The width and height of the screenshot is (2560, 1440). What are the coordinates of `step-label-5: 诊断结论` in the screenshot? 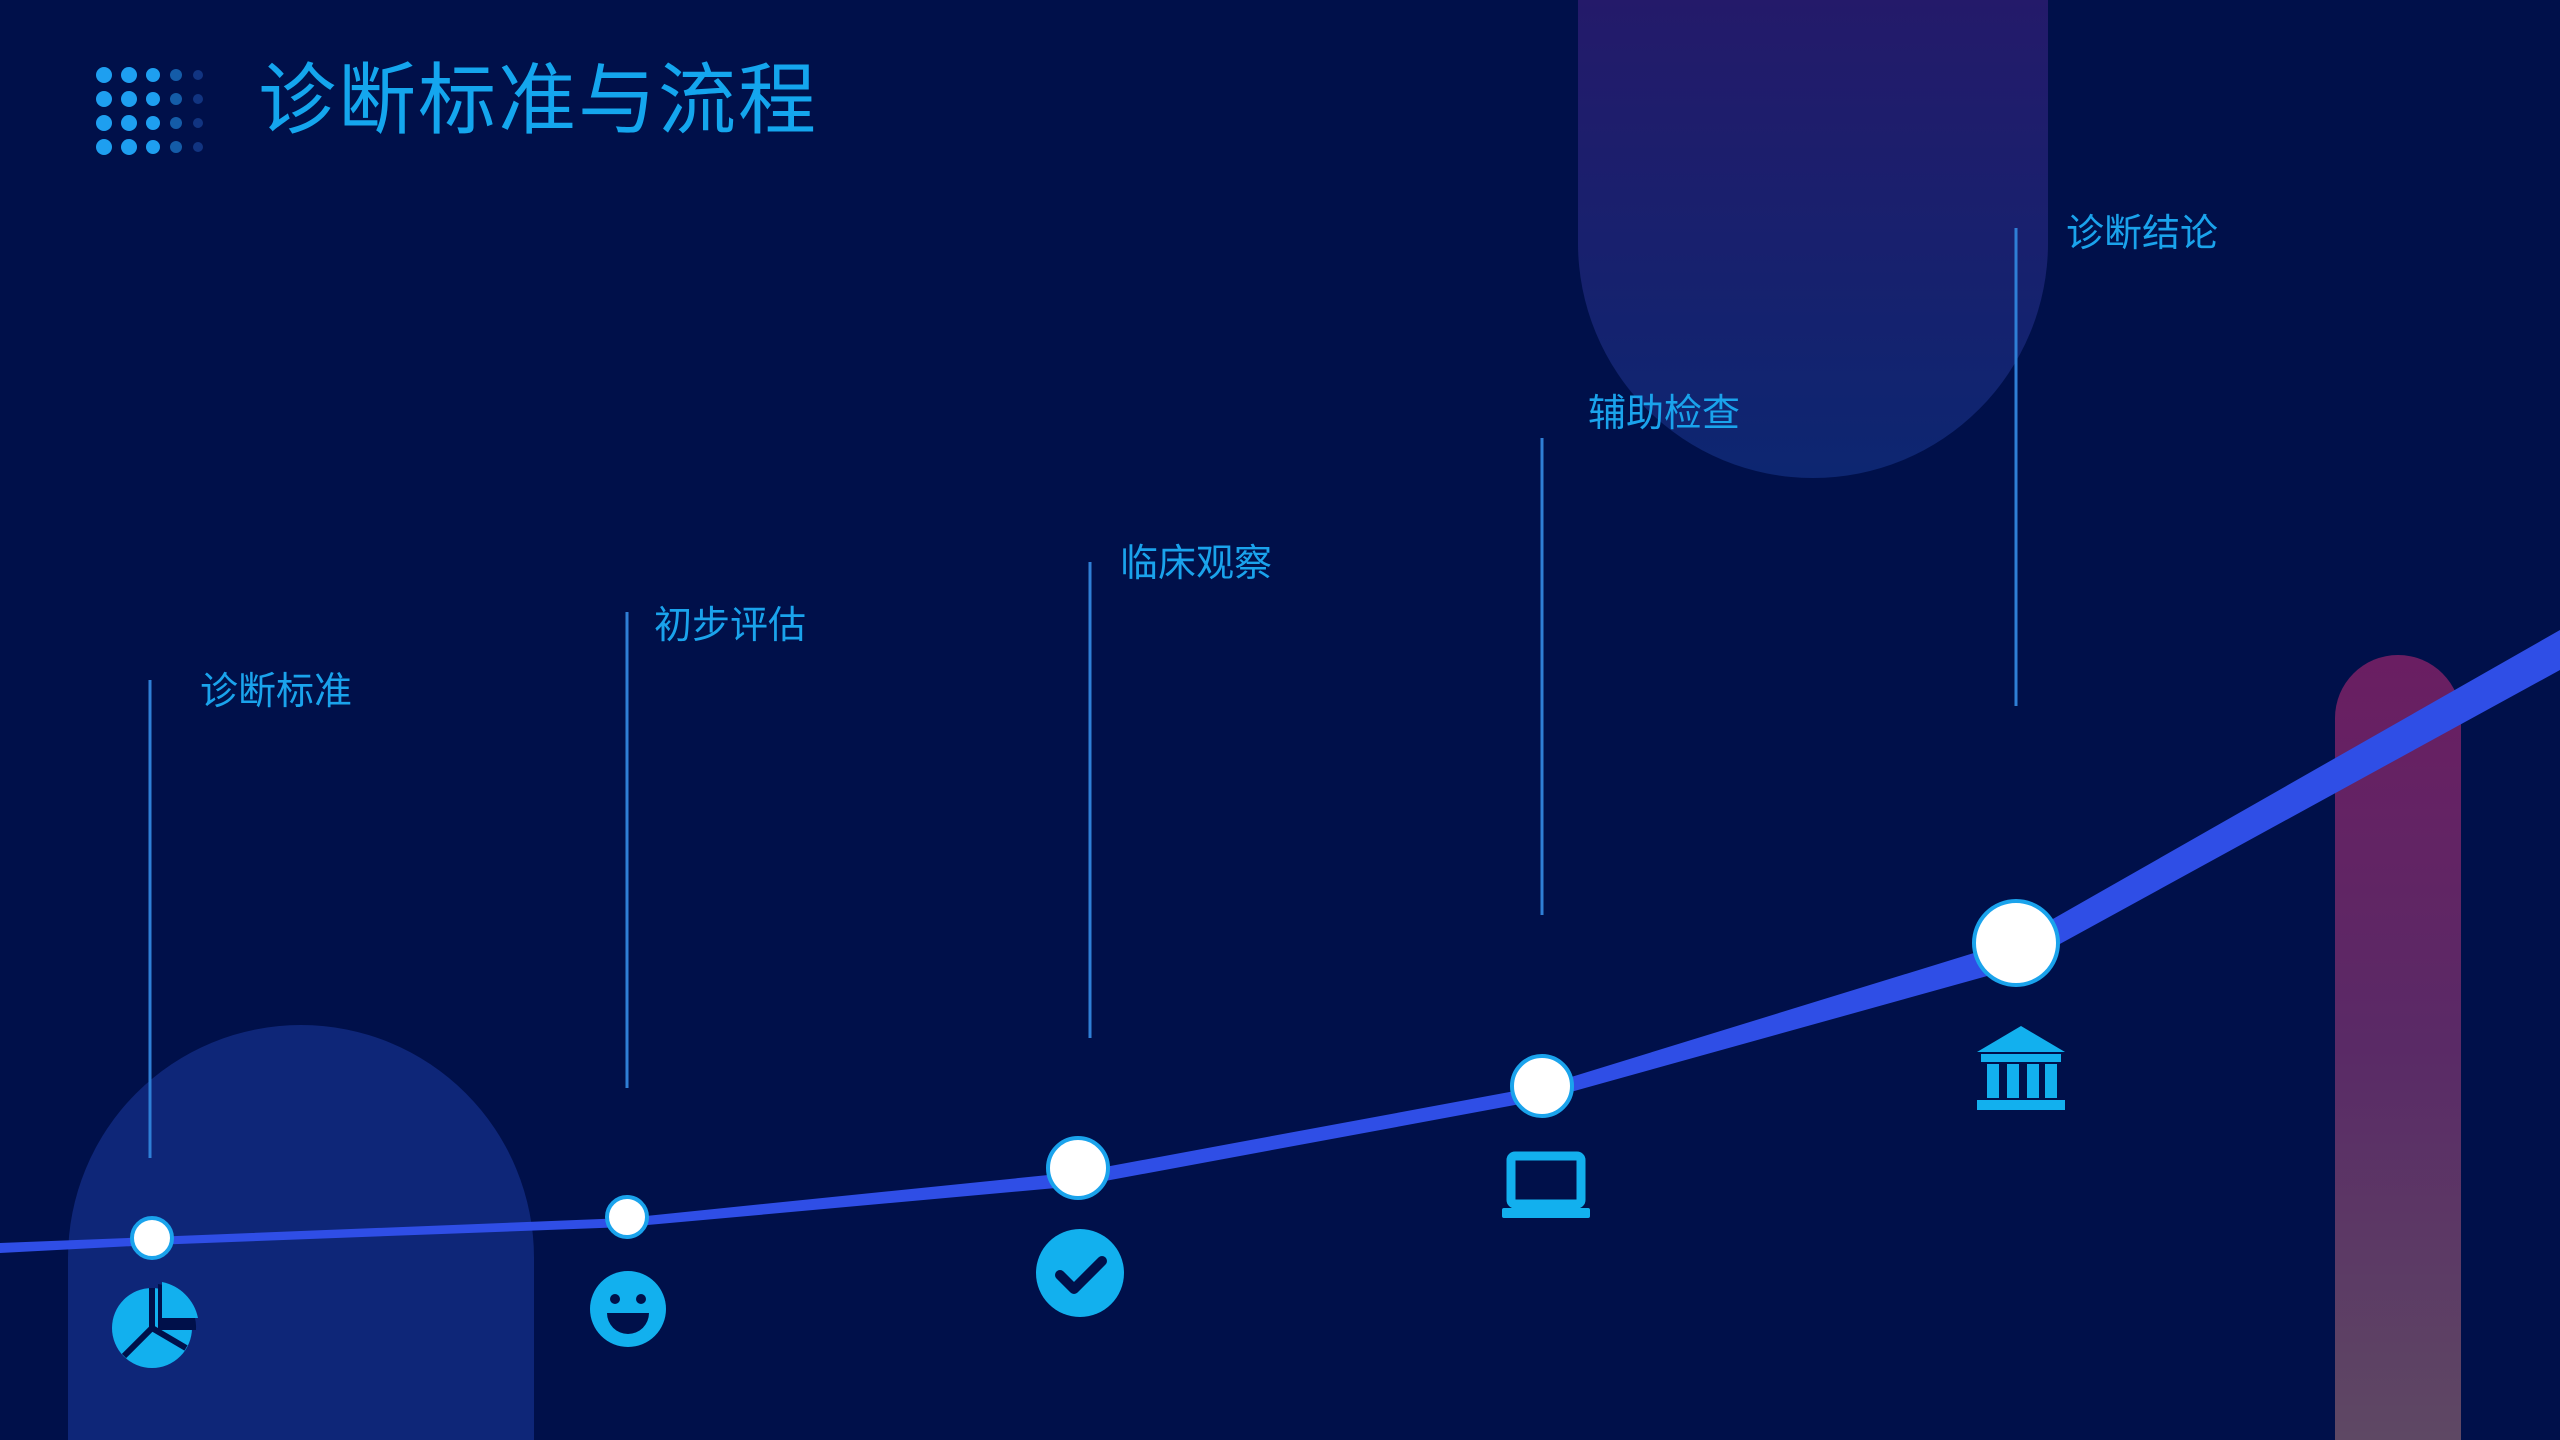 It's located at (2142, 233).